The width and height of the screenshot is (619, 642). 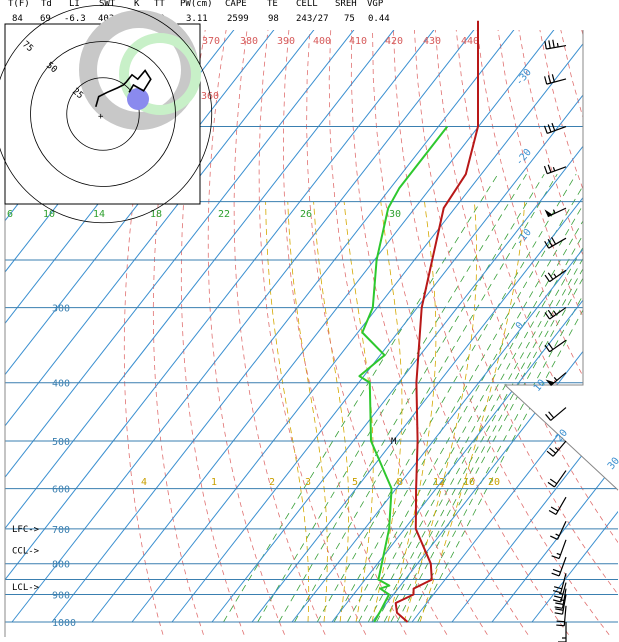 I want to click on theta-label-400: 400, so click(x=322, y=41).